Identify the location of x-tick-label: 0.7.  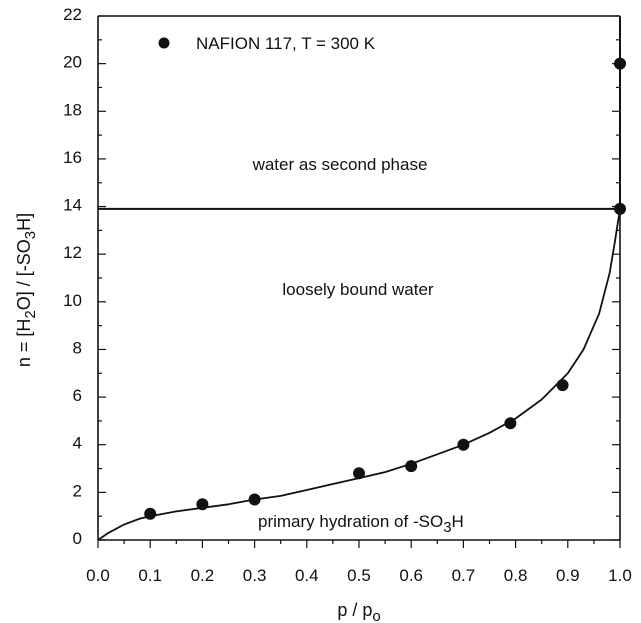
(464, 575).